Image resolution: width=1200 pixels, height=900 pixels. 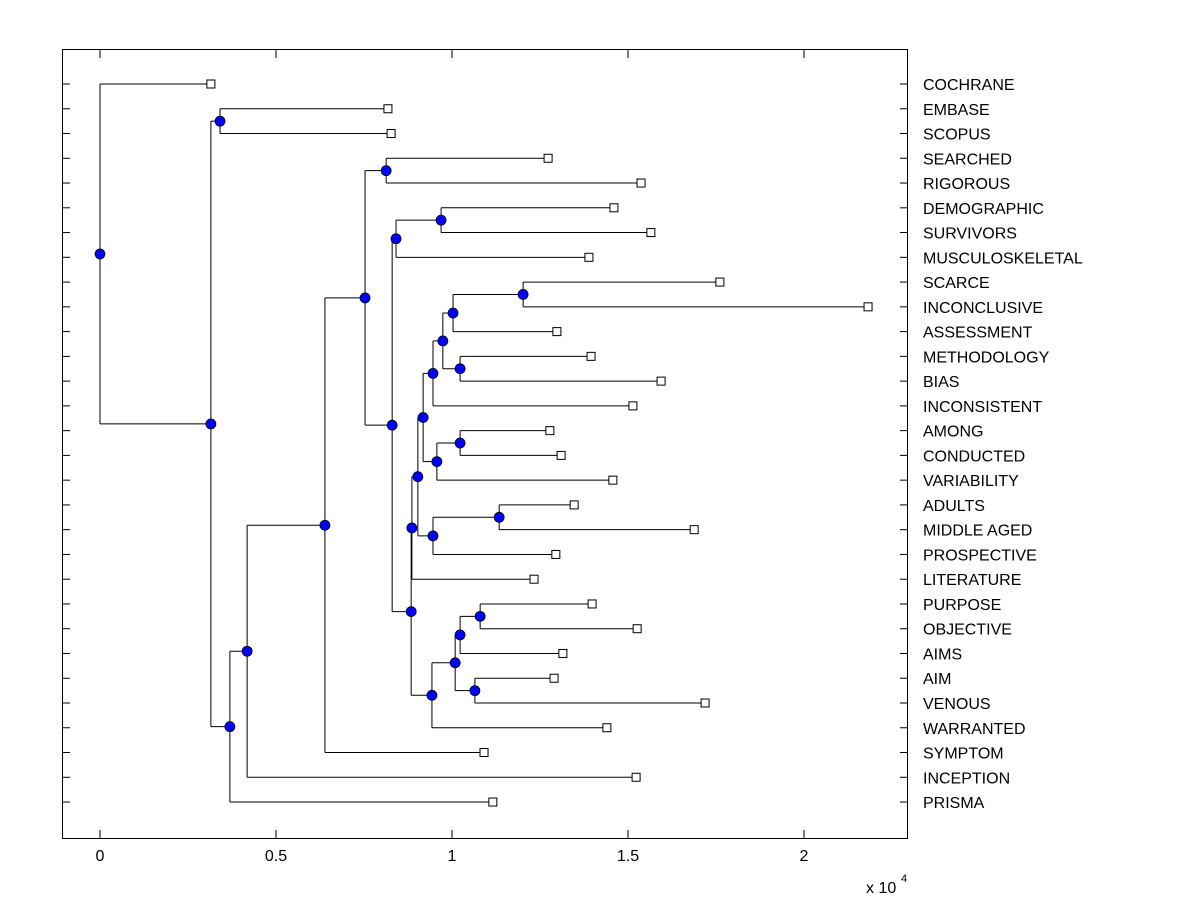 I want to click on leaf-label: SYMPTOM, so click(x=963, y=754).